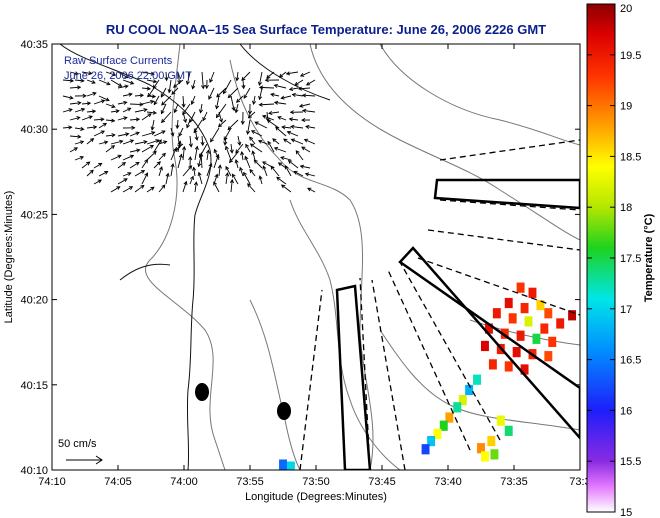  I want to click on colorbar-tick-label: 16.5, so click(630, 361).